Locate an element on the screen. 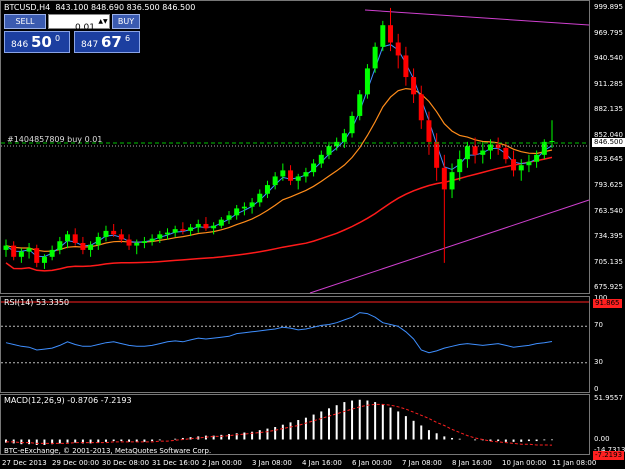  order-line-label: #1404857809 buy 0.01 is located at coordinates (55, 139).